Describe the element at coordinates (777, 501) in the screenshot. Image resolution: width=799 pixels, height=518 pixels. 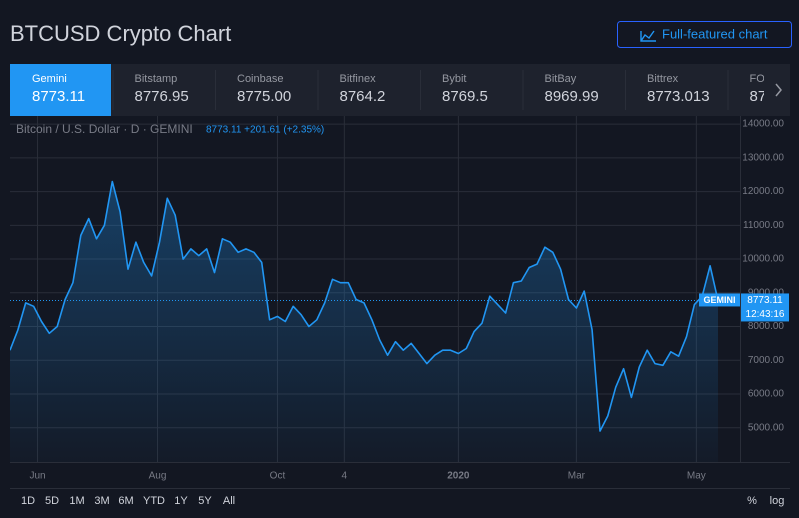
I see `scale-button: log` at that location.